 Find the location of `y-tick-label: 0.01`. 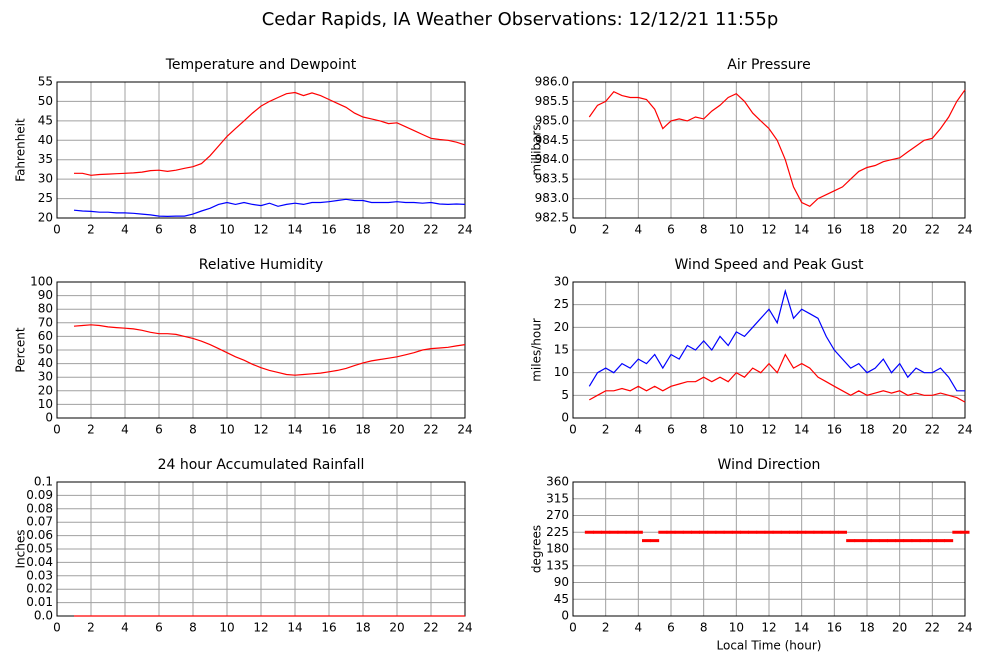

y-tick-label: 0.01 is located at coordinates (39, 602).